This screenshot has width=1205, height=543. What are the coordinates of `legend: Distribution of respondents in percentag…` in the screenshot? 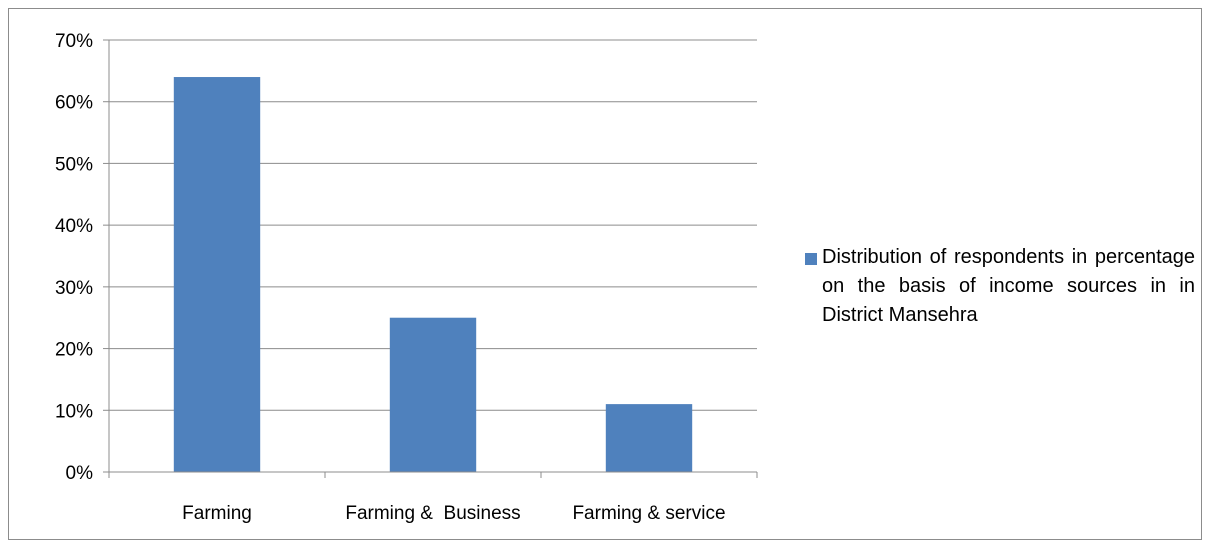 It's located at (1000, 286).